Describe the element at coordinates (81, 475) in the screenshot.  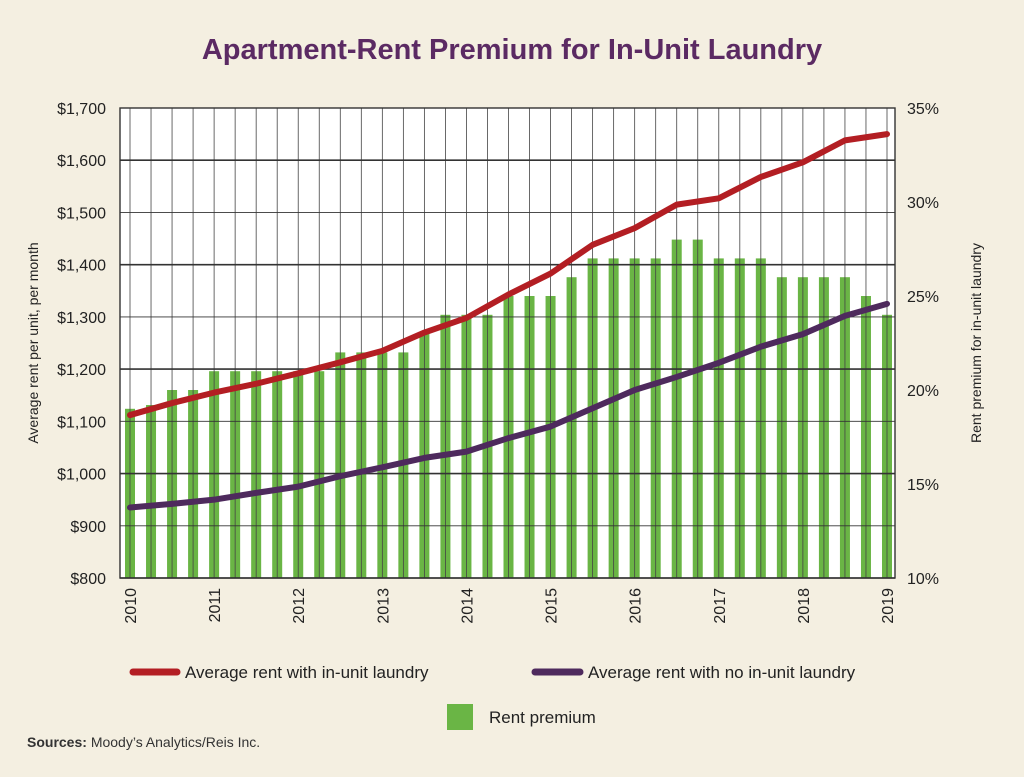
I see `y-left-tick-label: $1,000` at that location.